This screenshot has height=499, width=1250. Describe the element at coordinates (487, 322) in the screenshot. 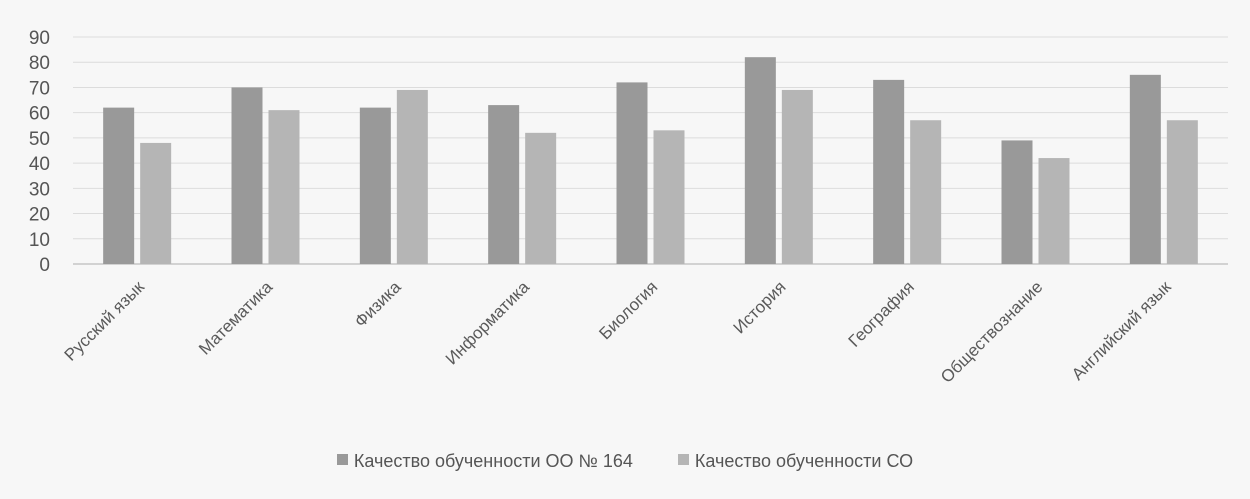

I see `x-tick-label: Информатика` at that location.